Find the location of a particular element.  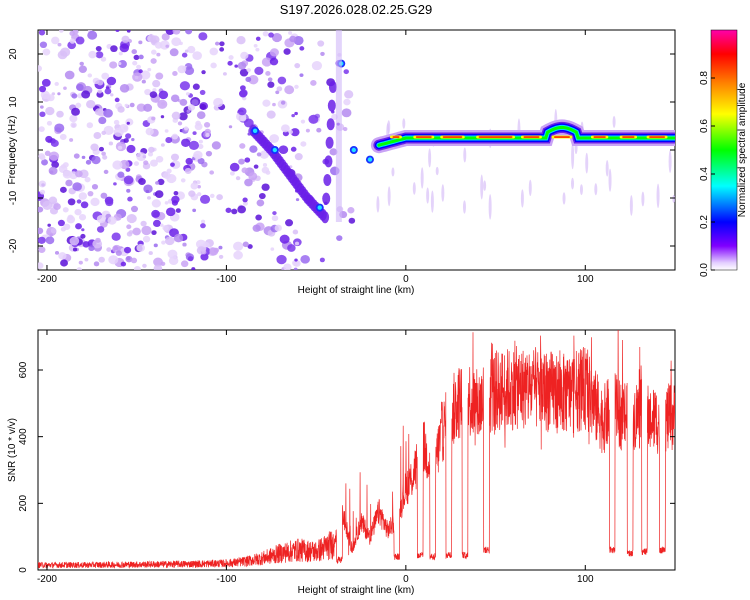

spectrogram-bright-spot-inner is located at coordinates (370, 159).